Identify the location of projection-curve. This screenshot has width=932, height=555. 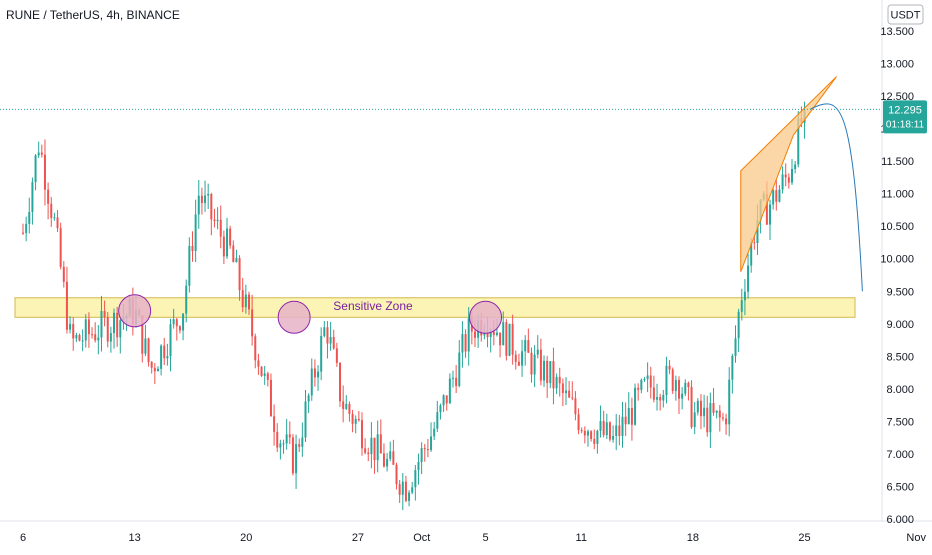
(836, 197).